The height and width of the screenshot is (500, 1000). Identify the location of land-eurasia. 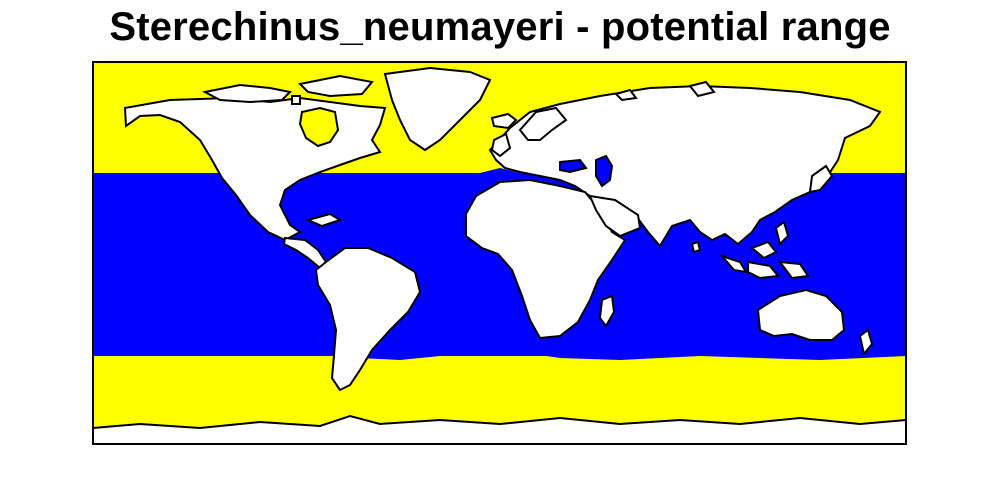
(685, 166).